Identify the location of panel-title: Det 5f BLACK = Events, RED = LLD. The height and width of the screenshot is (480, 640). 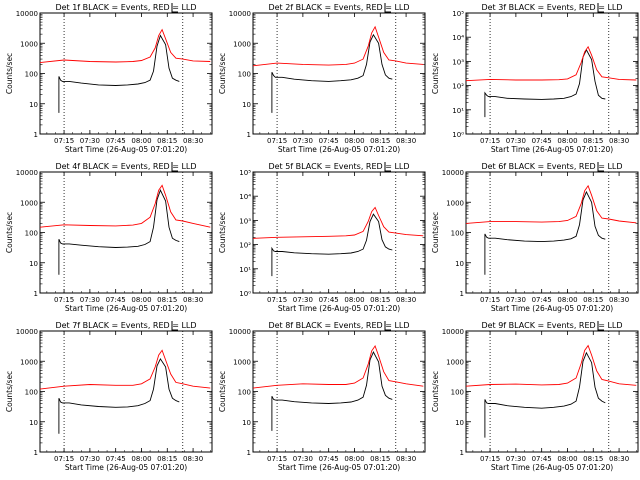
(338, 166).